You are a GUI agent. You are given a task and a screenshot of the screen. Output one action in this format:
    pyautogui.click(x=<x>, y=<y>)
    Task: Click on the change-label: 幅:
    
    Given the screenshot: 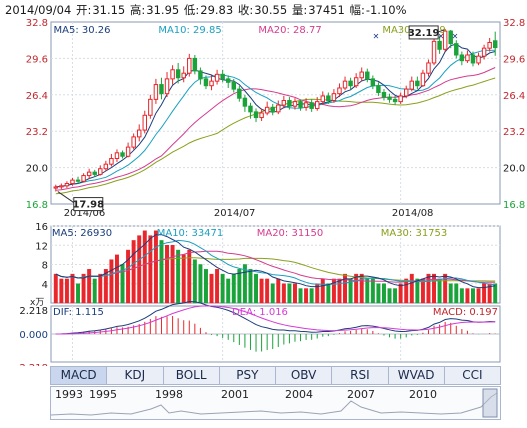 What is the action you would take?
    pyautogui.click(x=357, y=10)
    